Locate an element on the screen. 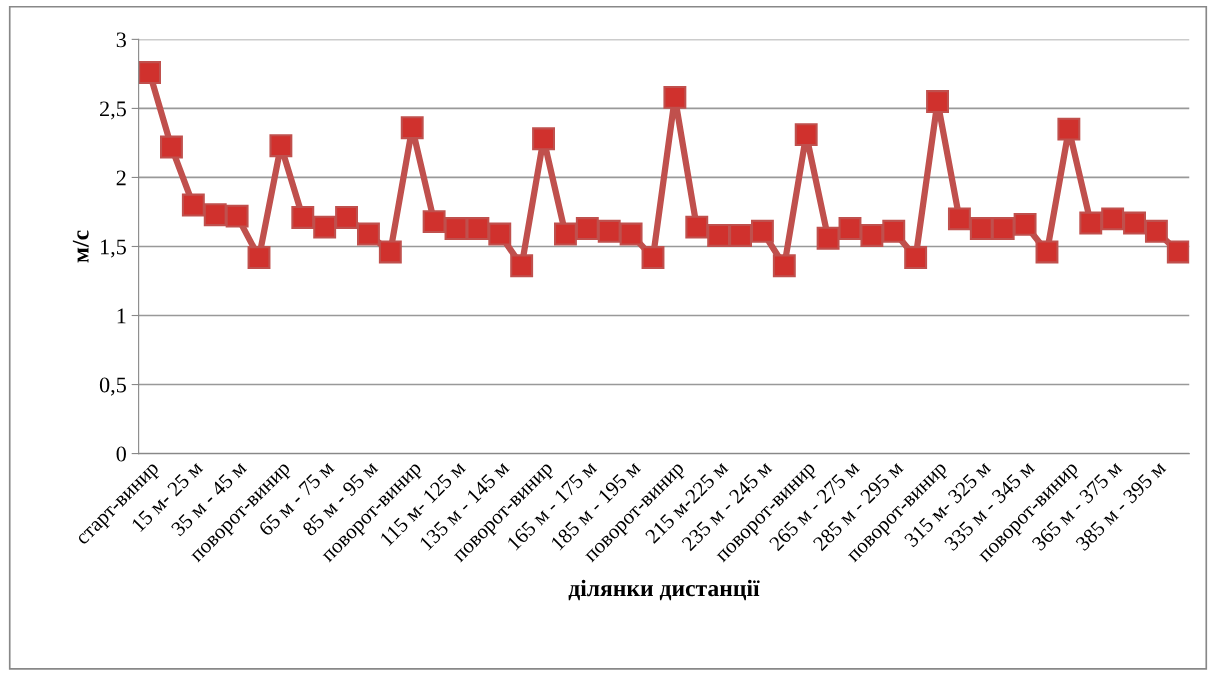 The image size is (1216, 679). y-tick-label: 1,5 is located at coordinates (113, 248).